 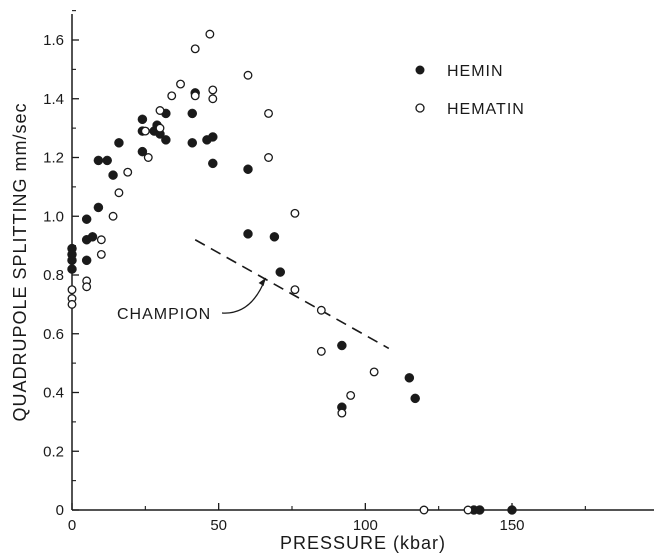 What do you see at coordinates (53, 451) in the screenshot?
I see `y-tick-label: 0.2` at bounding box center [53, 451].